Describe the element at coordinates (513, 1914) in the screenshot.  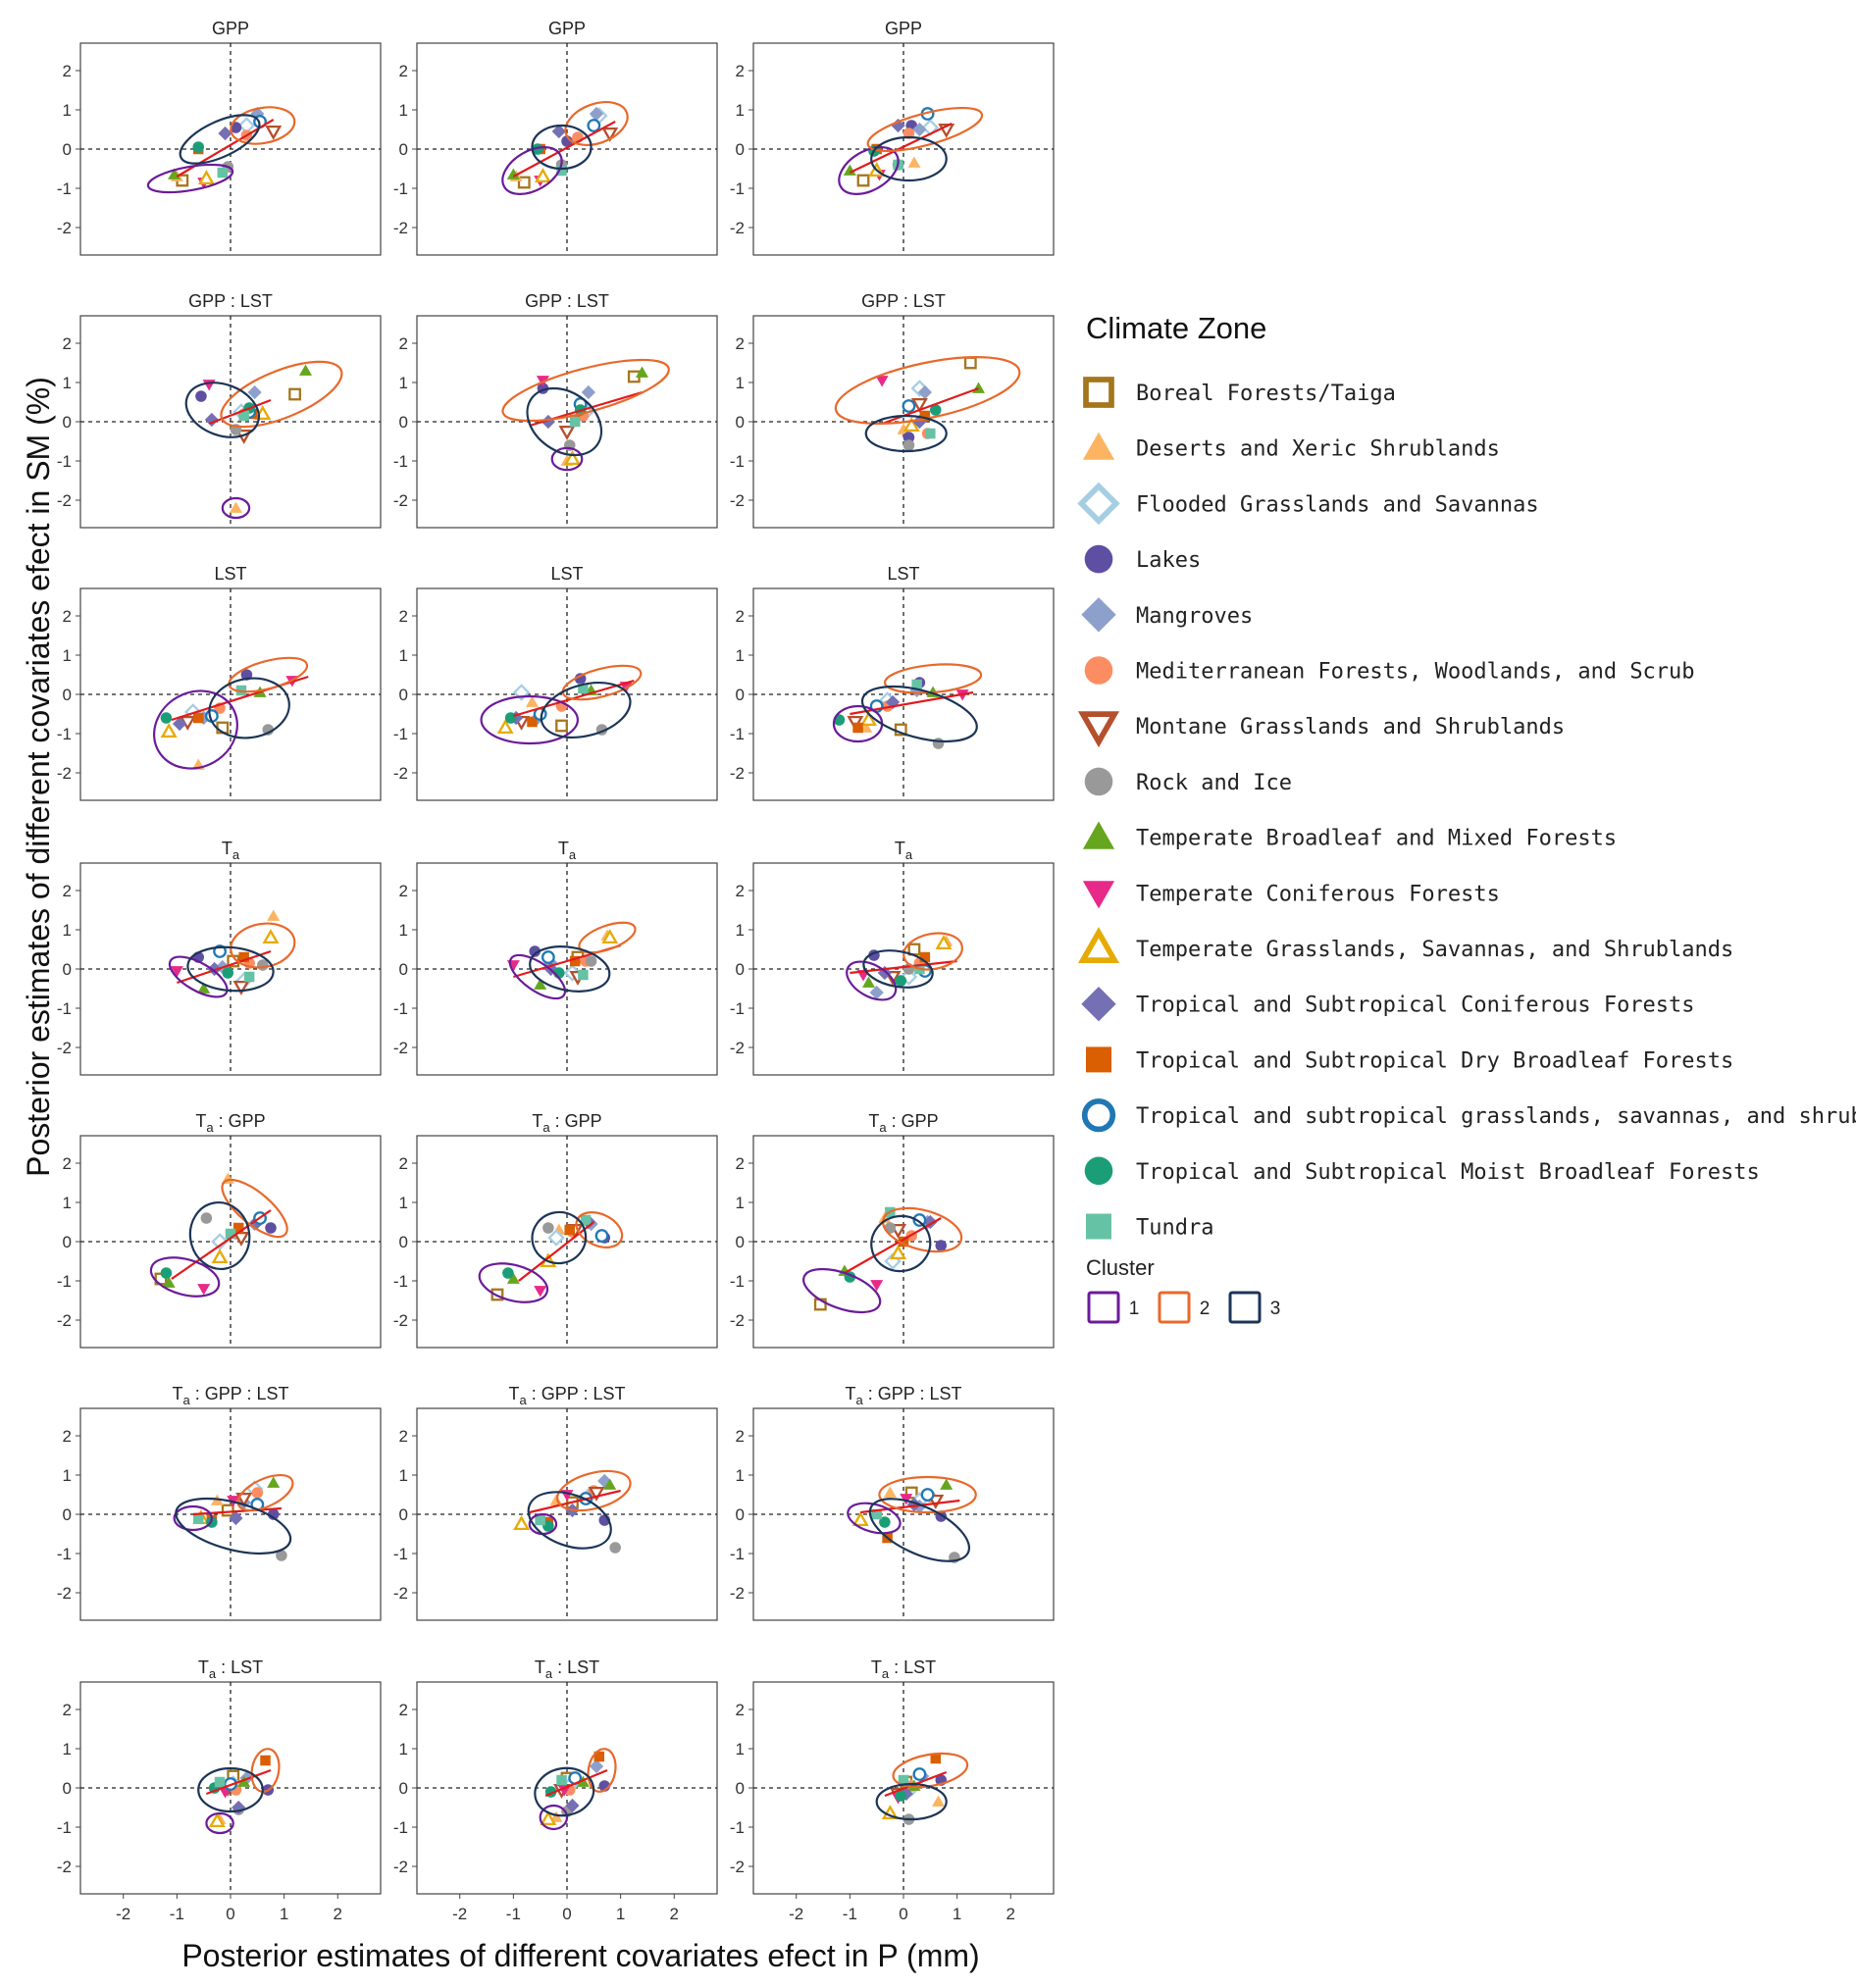
I see `x-tick-label: -1` at that location.